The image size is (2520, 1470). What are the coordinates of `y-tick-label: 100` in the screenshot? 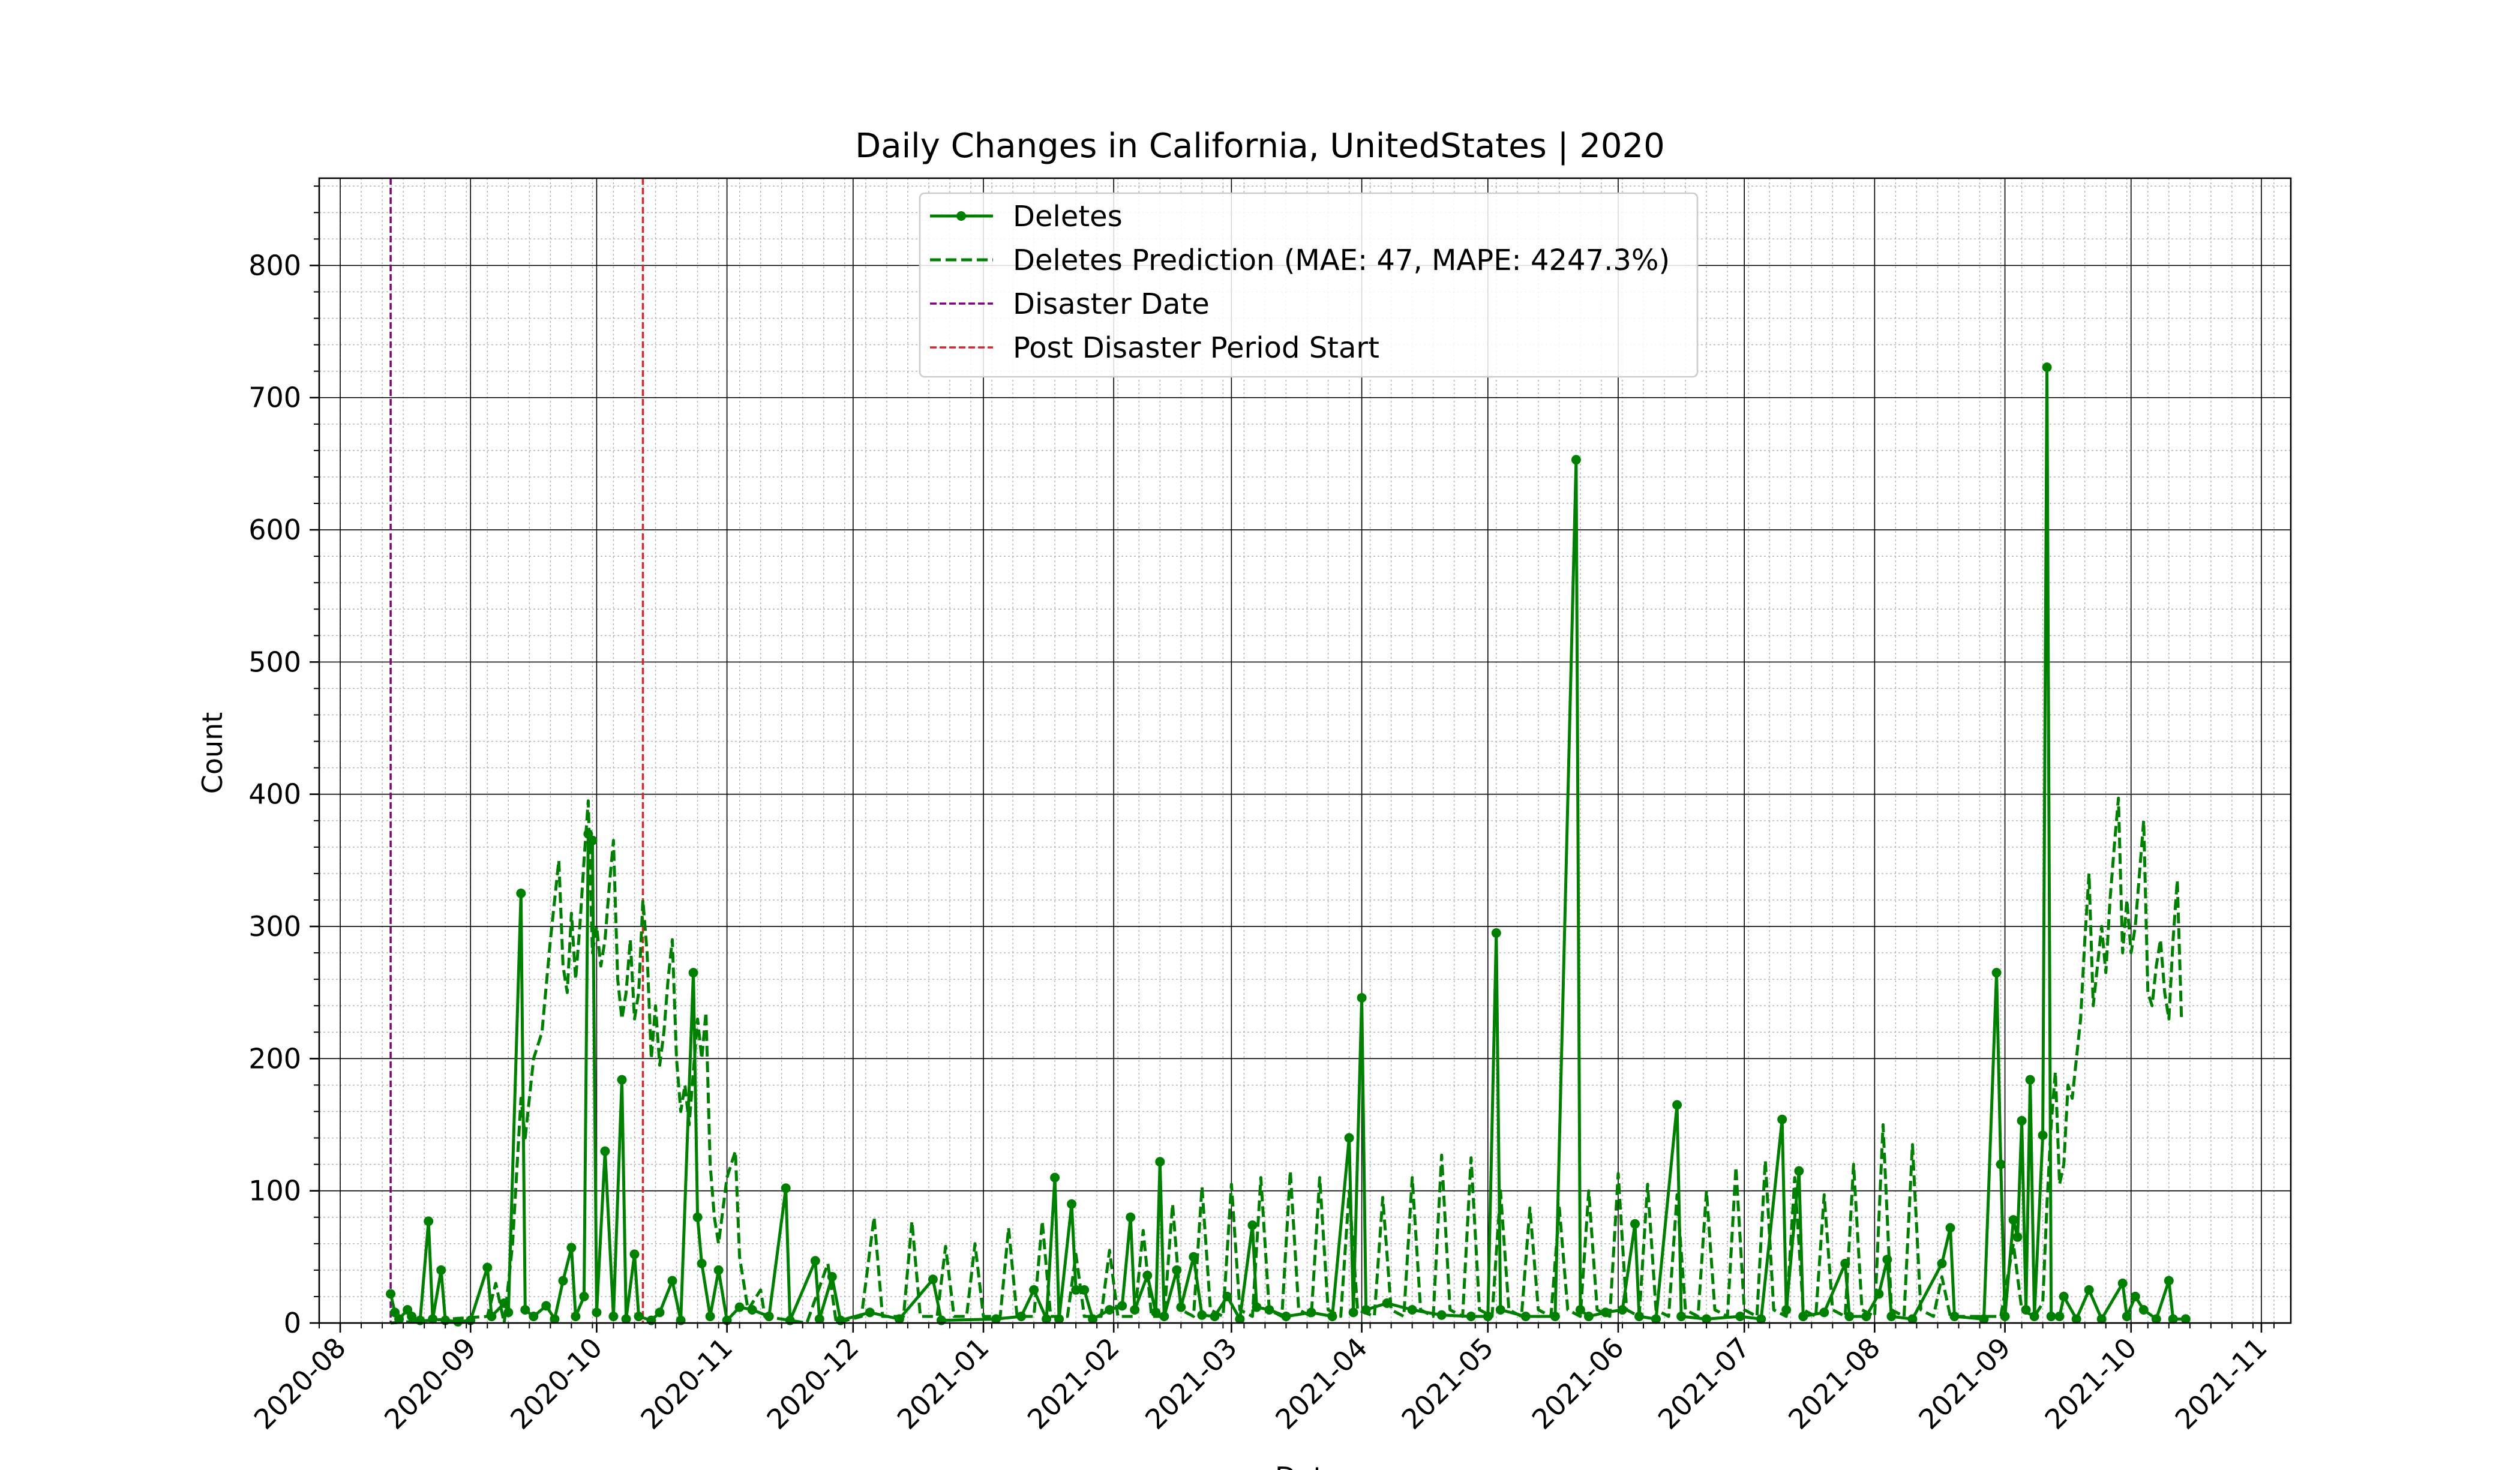 It's located at (274, 1191).